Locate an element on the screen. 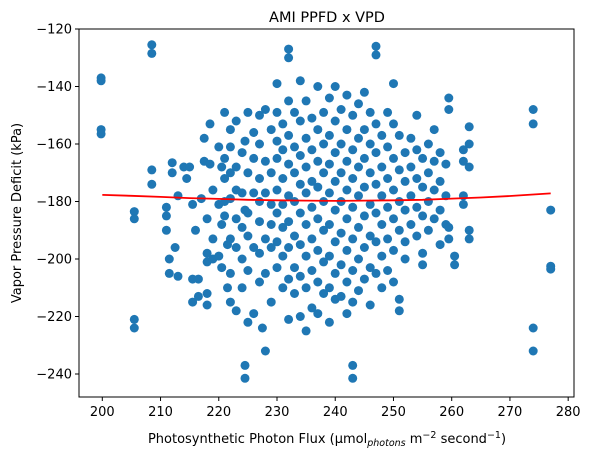 The image size is (593, 462). y-axis-label: Vapor Pressure Deficit (kPa) is located at coordinates (17, 213).